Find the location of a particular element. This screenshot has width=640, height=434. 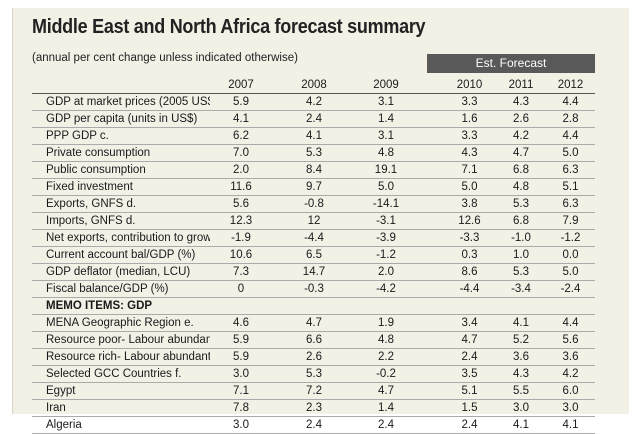

cell-value: 8.4 is located at coordinates (314, 170).